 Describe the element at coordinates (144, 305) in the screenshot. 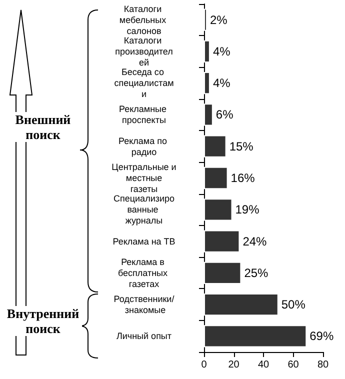

I see `y-tick-label: Родственники/ знакомые` at that location.